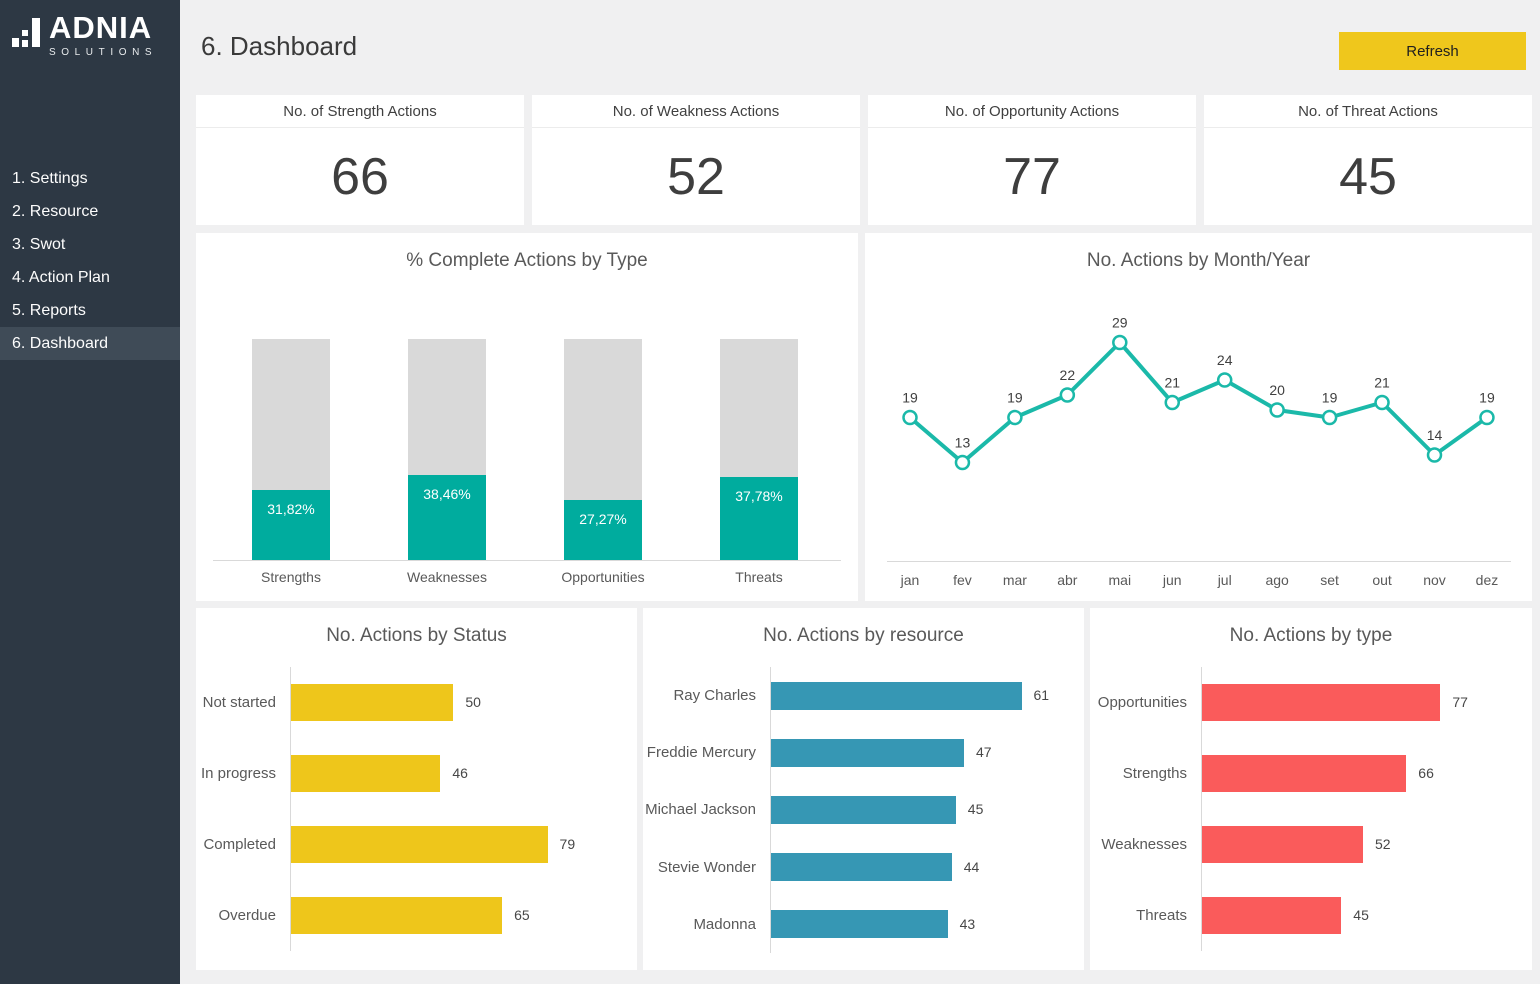 This screenshot has height=984, width=1540. What do you see at coordinates (84, 35) in the screenshot?
I see `adnia-logo: ADNIA SOLUTIONS` at bounding box center [84, 35].